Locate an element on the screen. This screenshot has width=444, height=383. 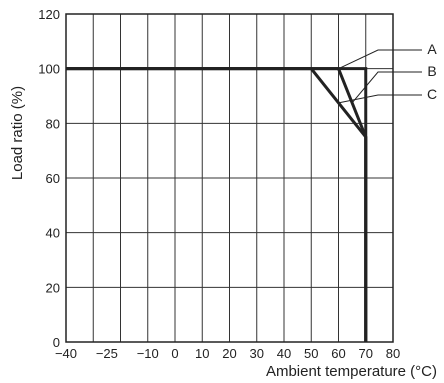
x-tick-label: 0 is located at coordinates (174, 353).